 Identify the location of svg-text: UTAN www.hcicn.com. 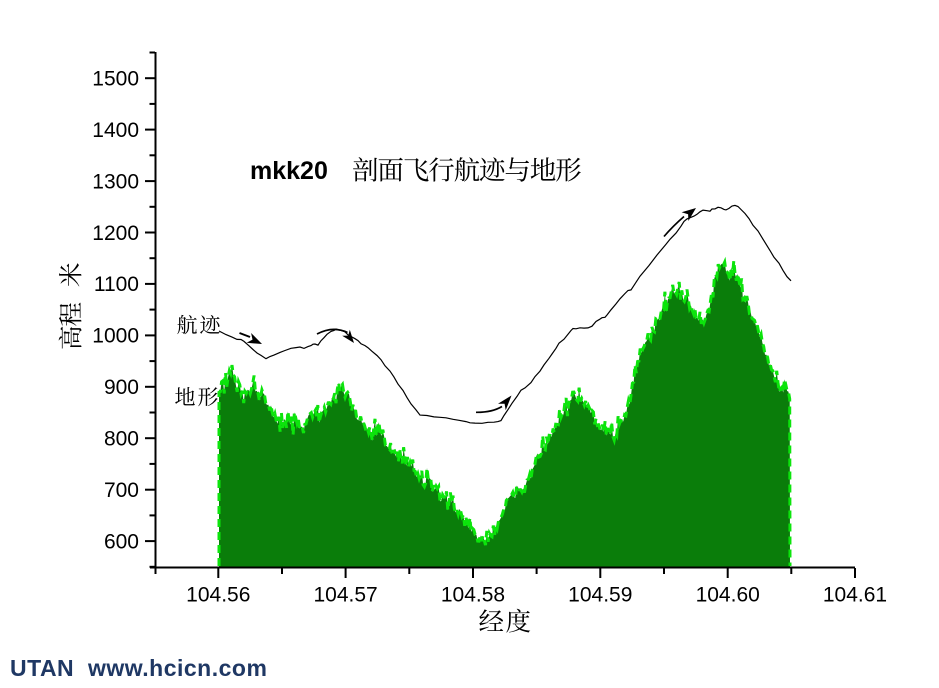
(138, 668).